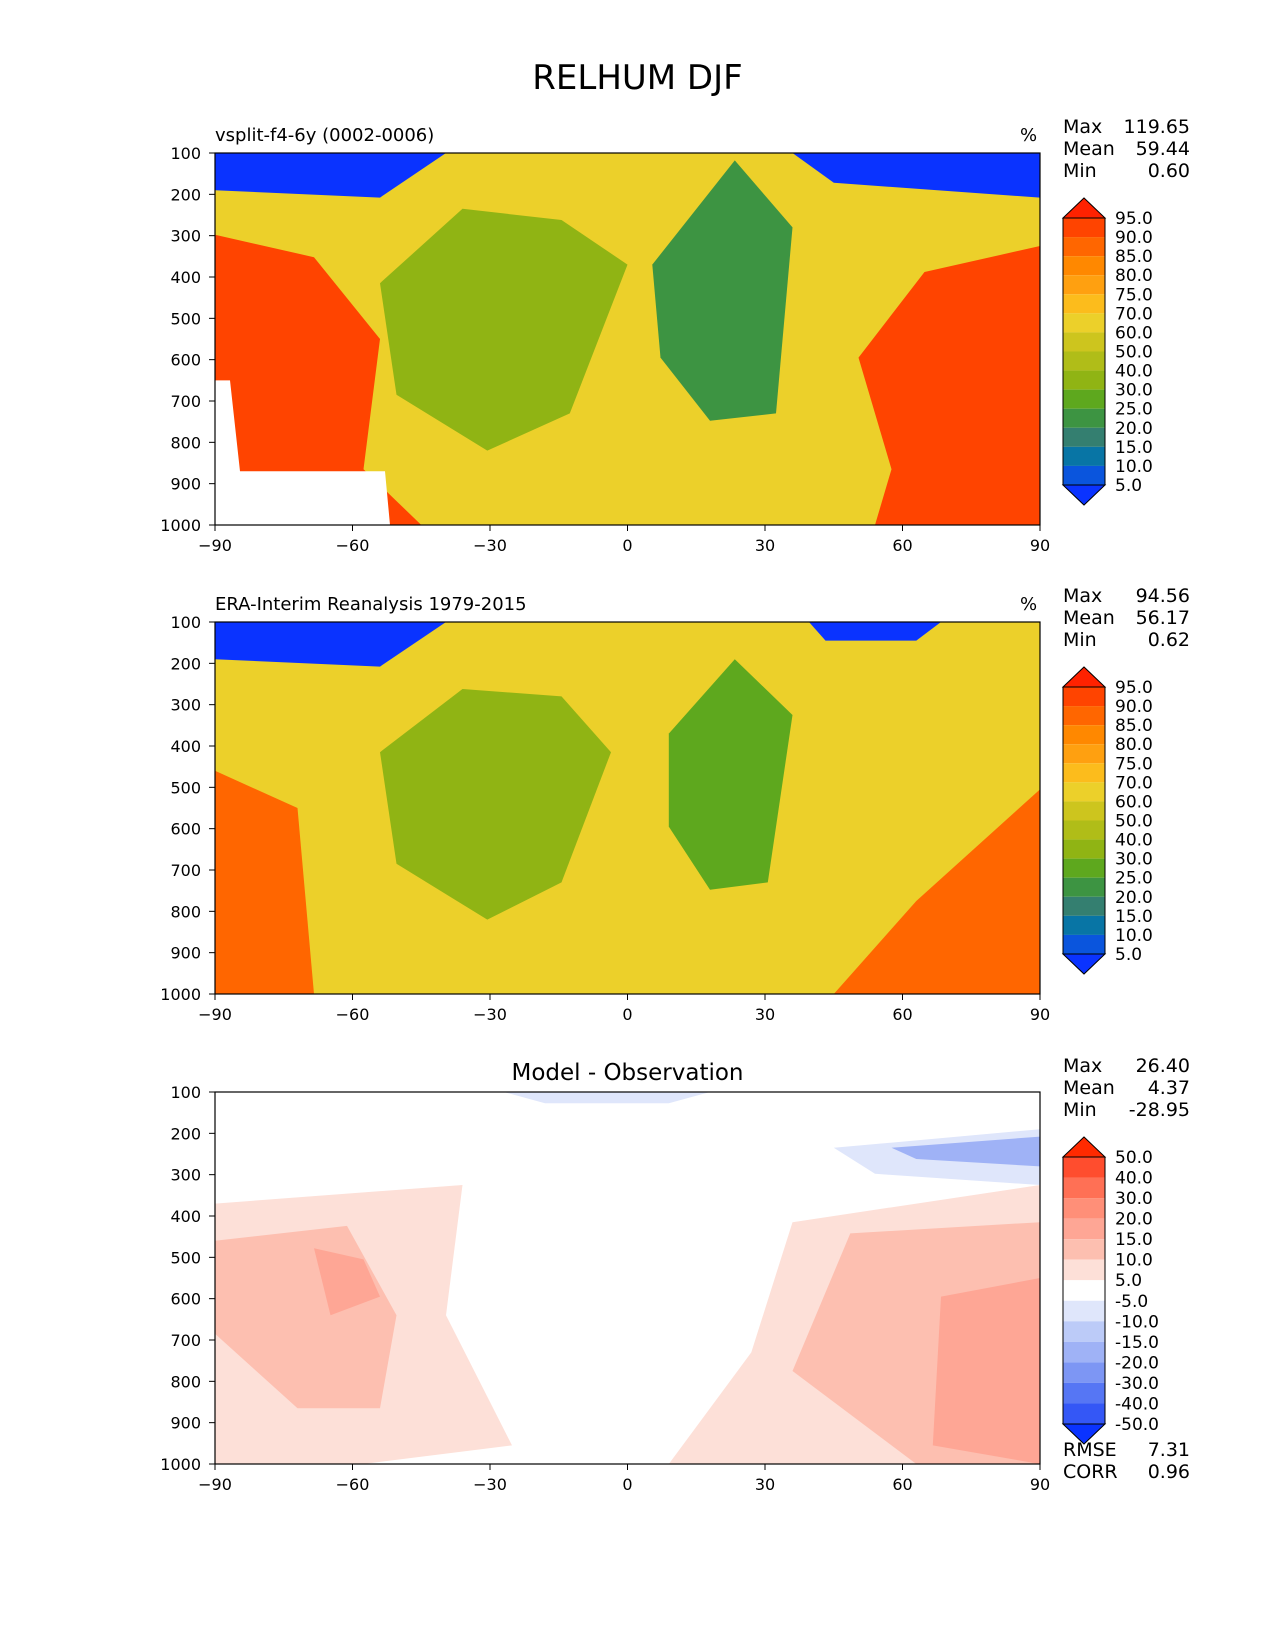  What do you see at coordinates (1134, 1261) in the screenshot?
I see `colorbar-label: 10.0` at bounding box center [1134, 1261].